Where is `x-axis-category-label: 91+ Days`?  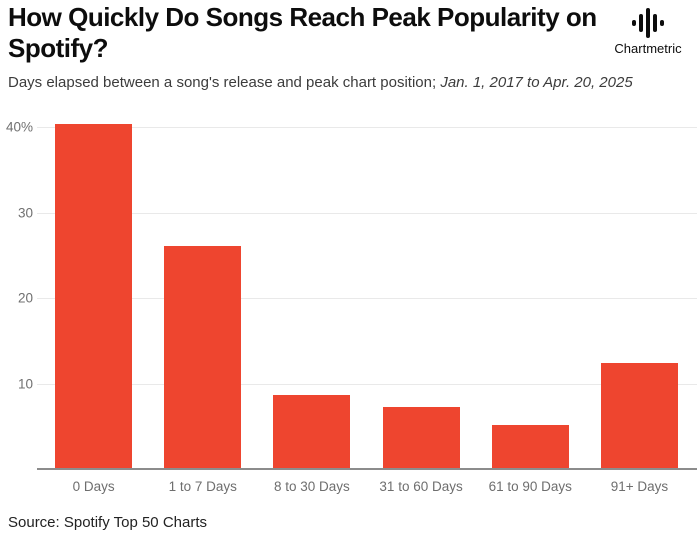
x-axis-category-label: 91+ Days is located at coordinates (639, 486).